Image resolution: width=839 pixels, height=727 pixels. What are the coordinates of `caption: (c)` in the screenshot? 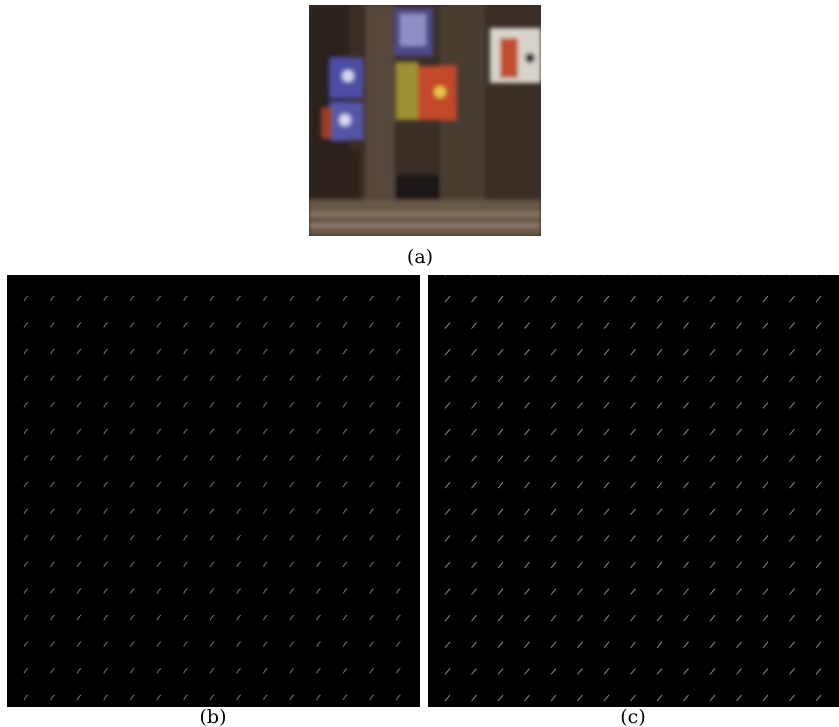 It's located at (632, 716).